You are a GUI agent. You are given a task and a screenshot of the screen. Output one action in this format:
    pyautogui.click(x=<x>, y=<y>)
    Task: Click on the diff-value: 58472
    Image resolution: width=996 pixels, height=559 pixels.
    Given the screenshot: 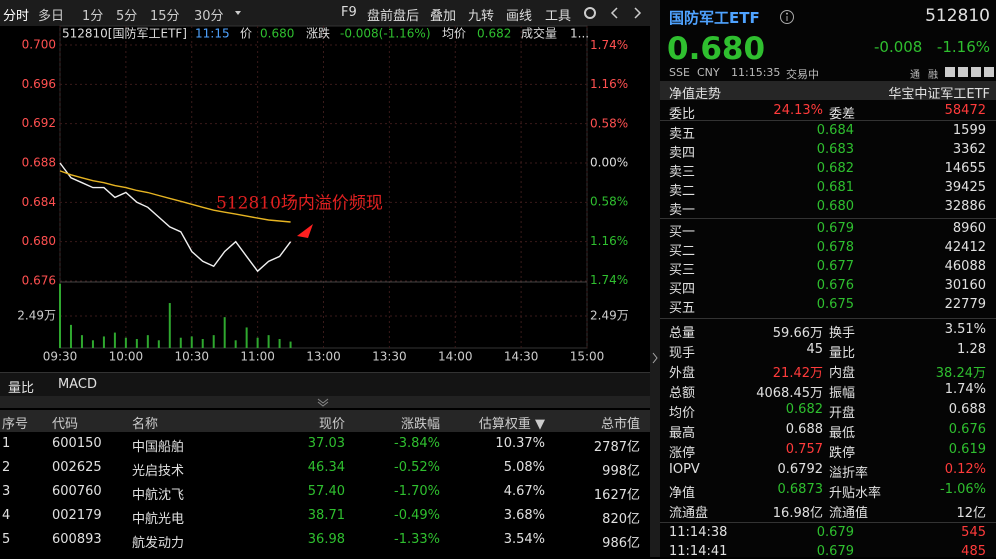 What is the action you would take?
    pyautogui.click(x=965, y=110)
    